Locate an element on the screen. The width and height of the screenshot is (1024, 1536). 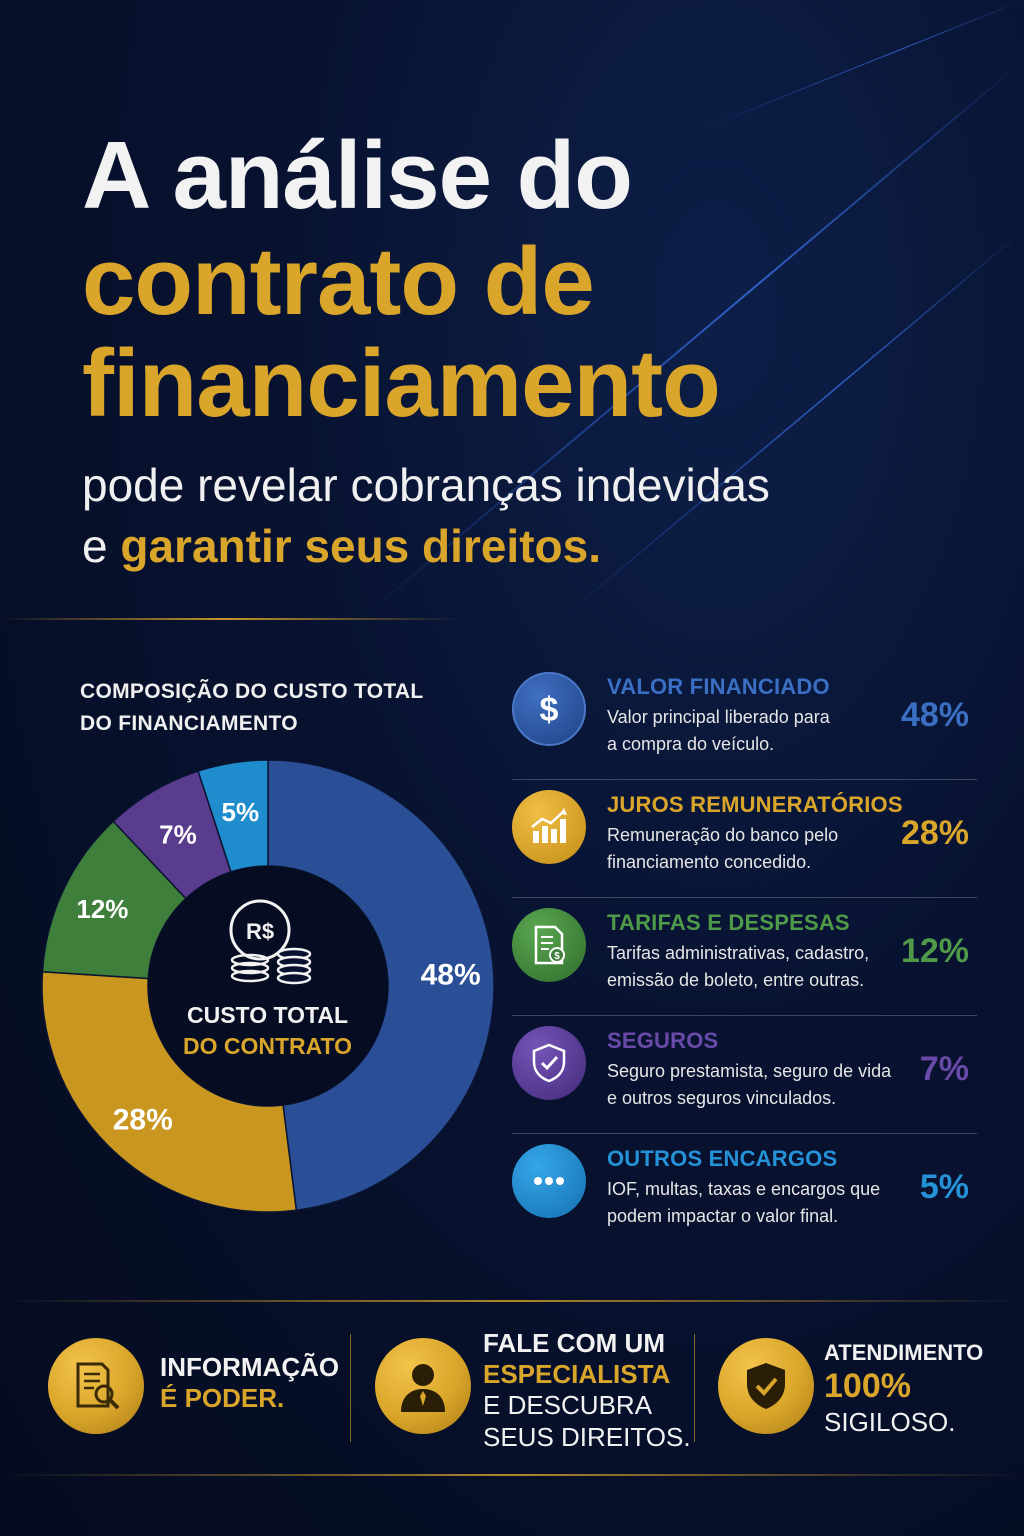
coins-icon: R$ is located at coordinates (271, 943).